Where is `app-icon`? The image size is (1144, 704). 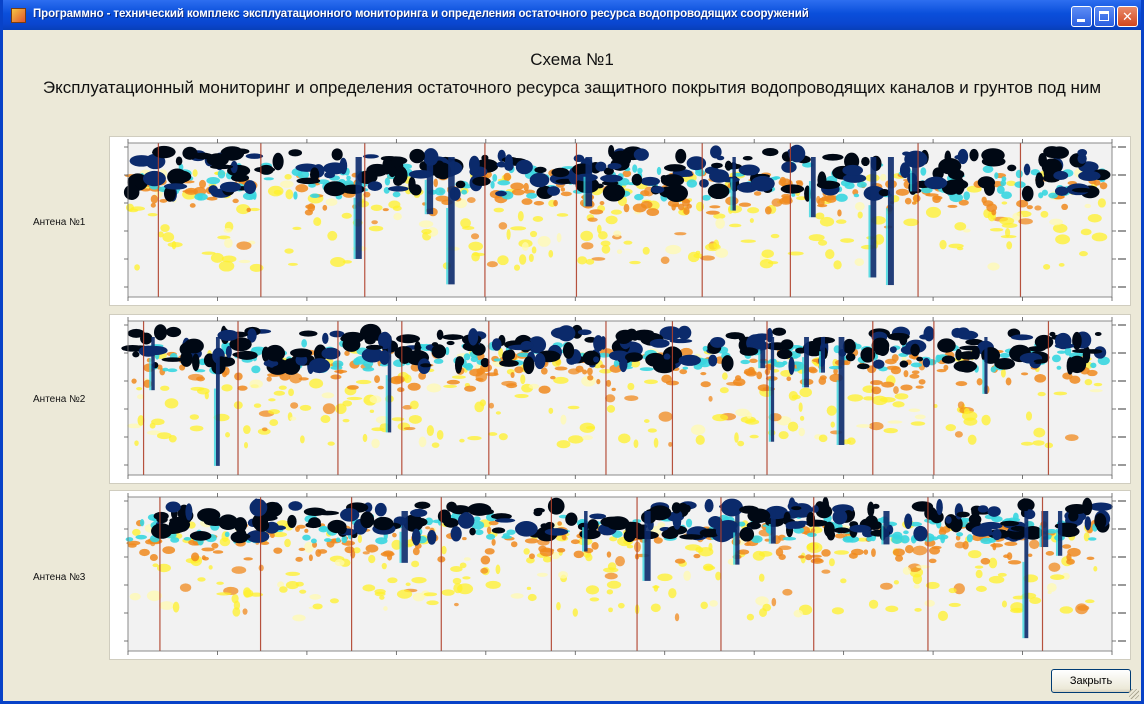 app-icon is located at coordinates (18, 15).